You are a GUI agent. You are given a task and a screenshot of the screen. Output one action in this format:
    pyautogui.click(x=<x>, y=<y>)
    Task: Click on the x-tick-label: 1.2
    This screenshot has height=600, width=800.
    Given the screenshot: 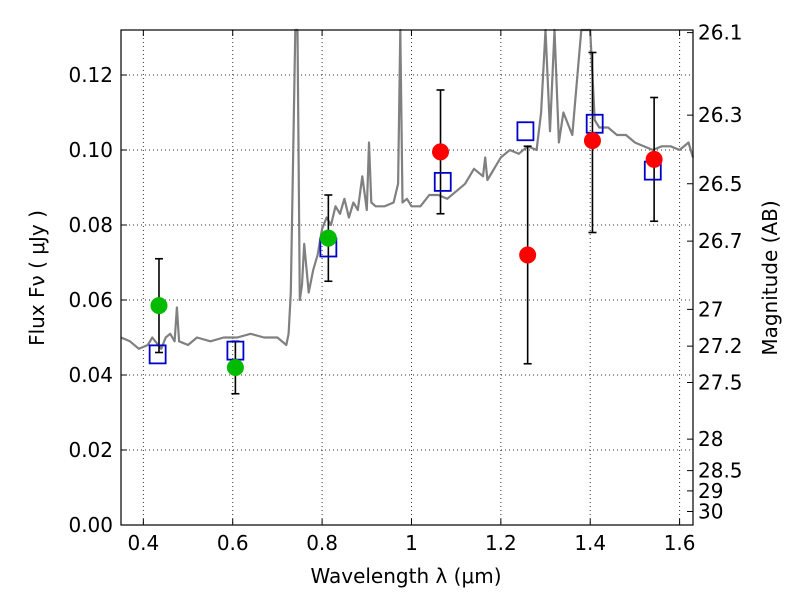 What is the action you would take?
    pyautogui.click(x=501, y=543)
    